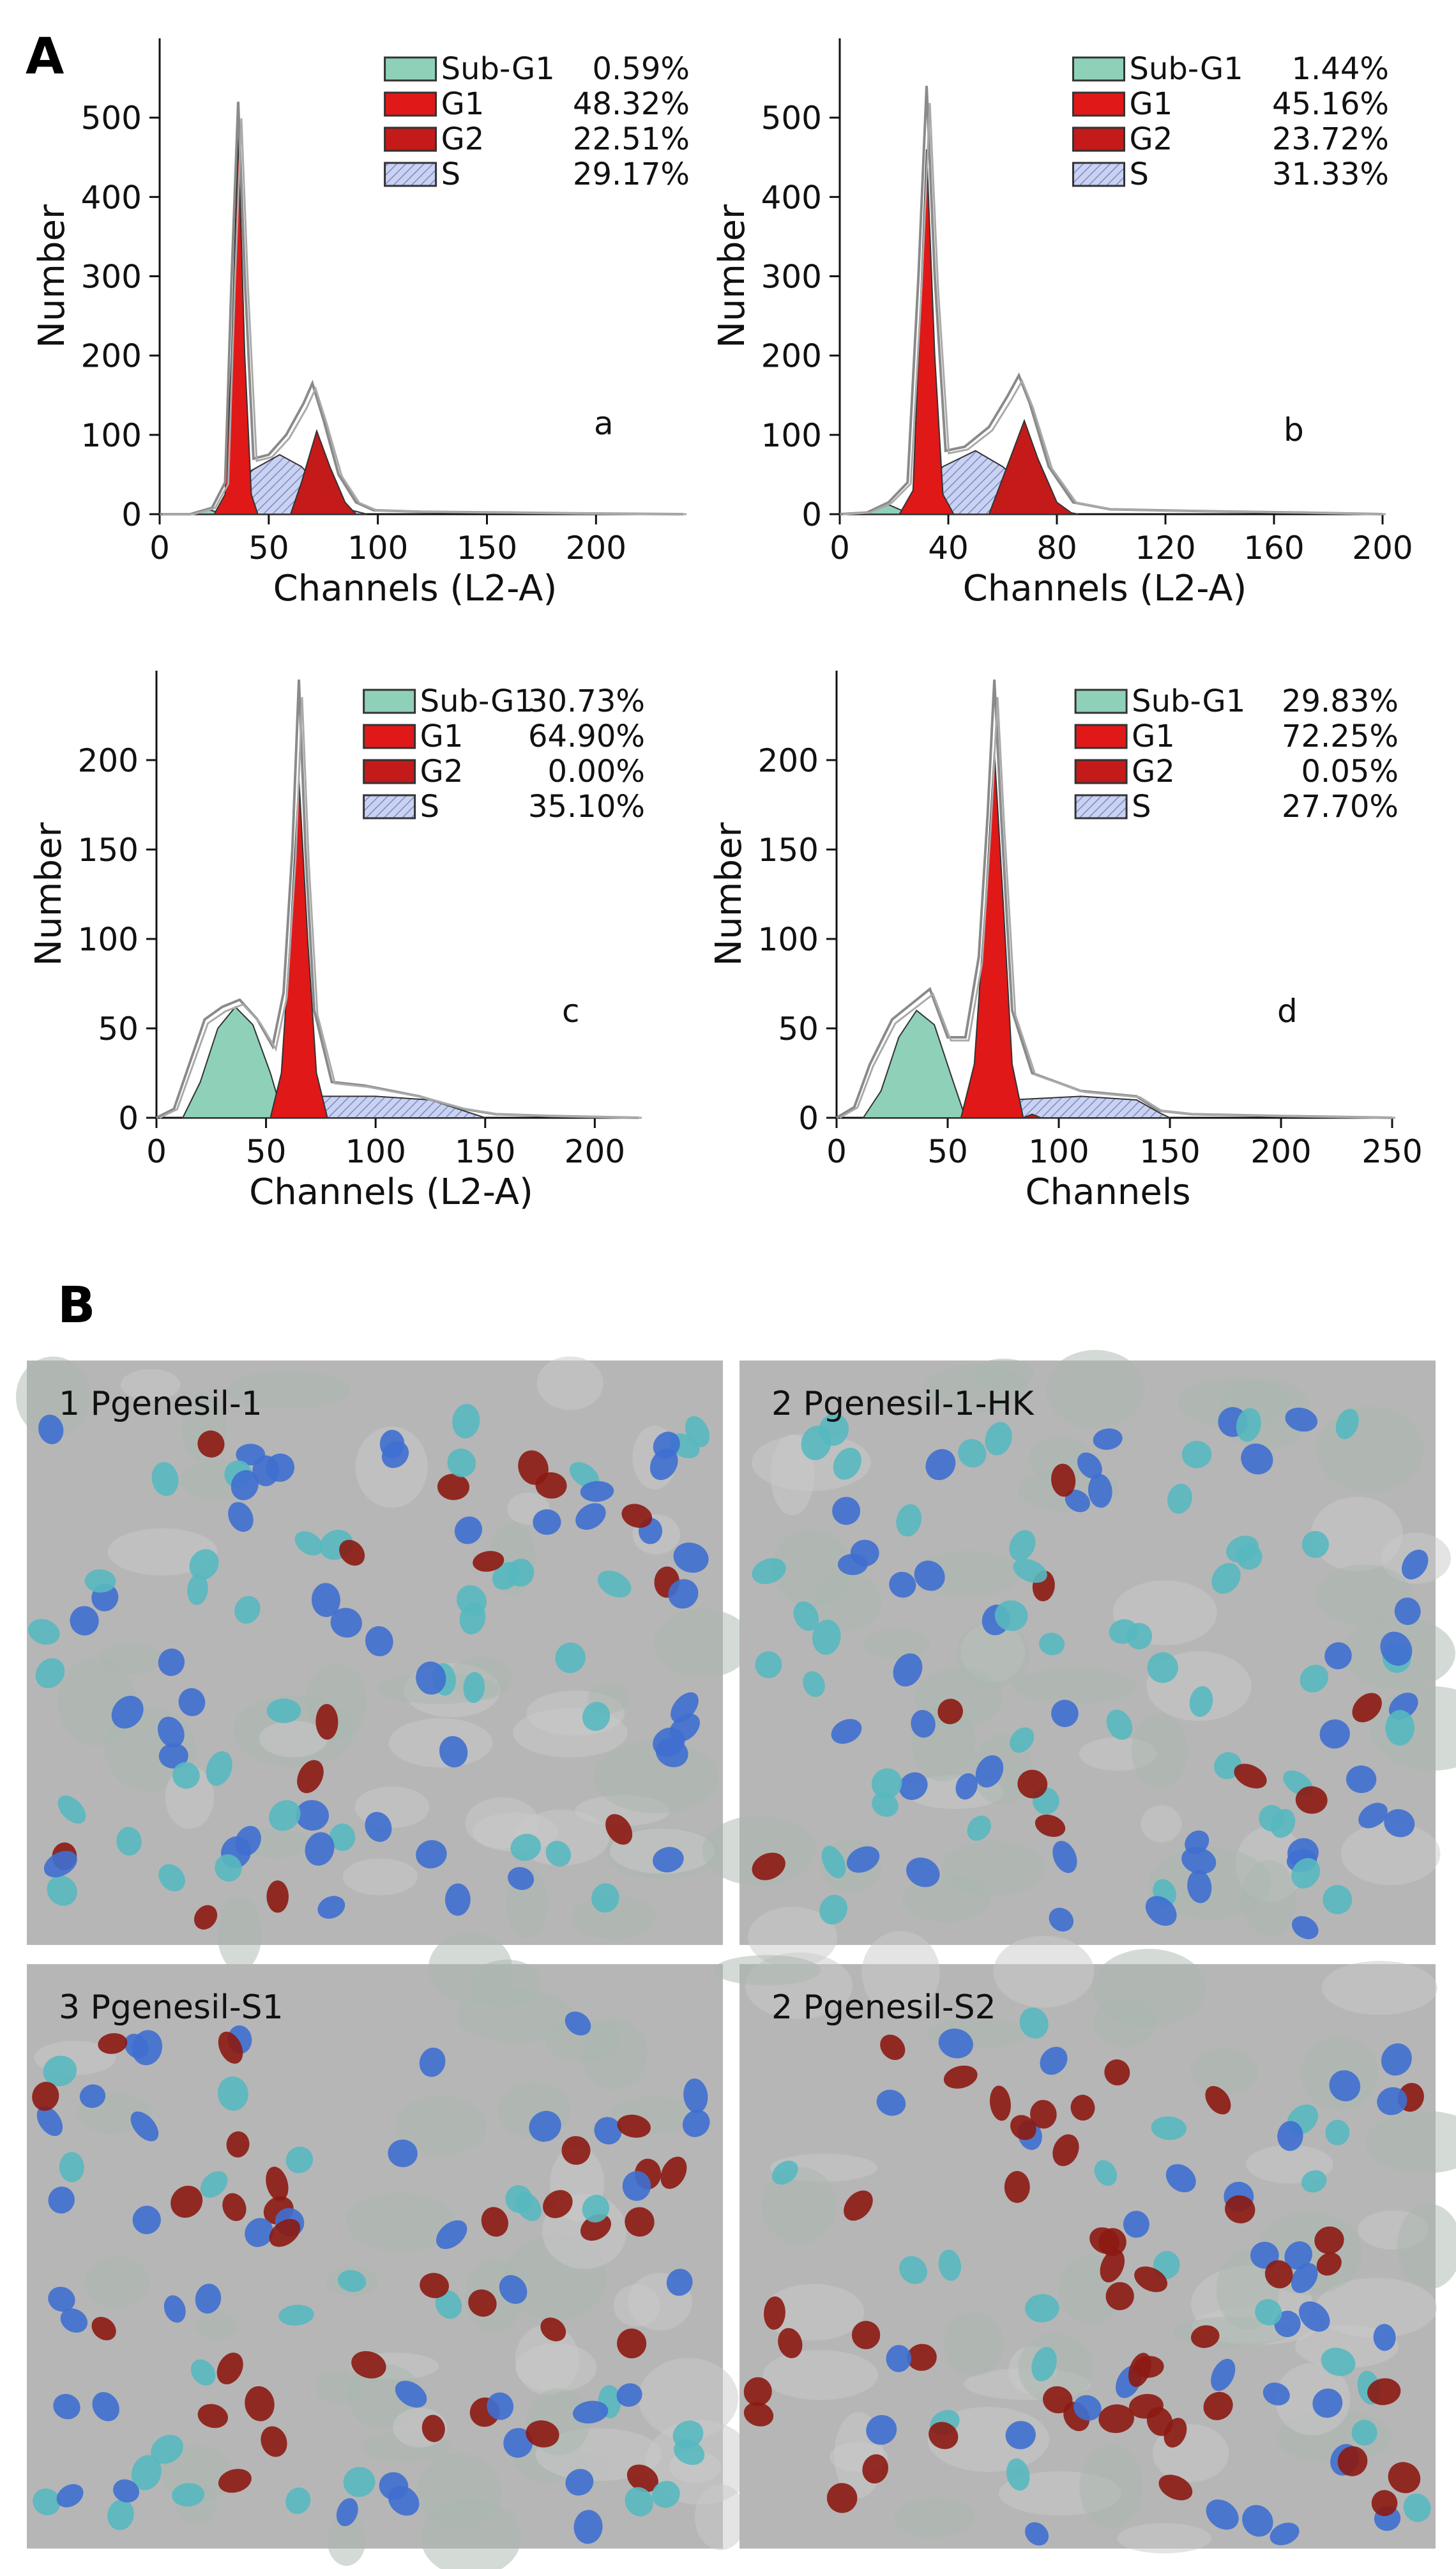  What do you see at coordinates (947, 1151) in the screenshot?
I see `x-tick-label: 50` at bounding box center [947, 1151].